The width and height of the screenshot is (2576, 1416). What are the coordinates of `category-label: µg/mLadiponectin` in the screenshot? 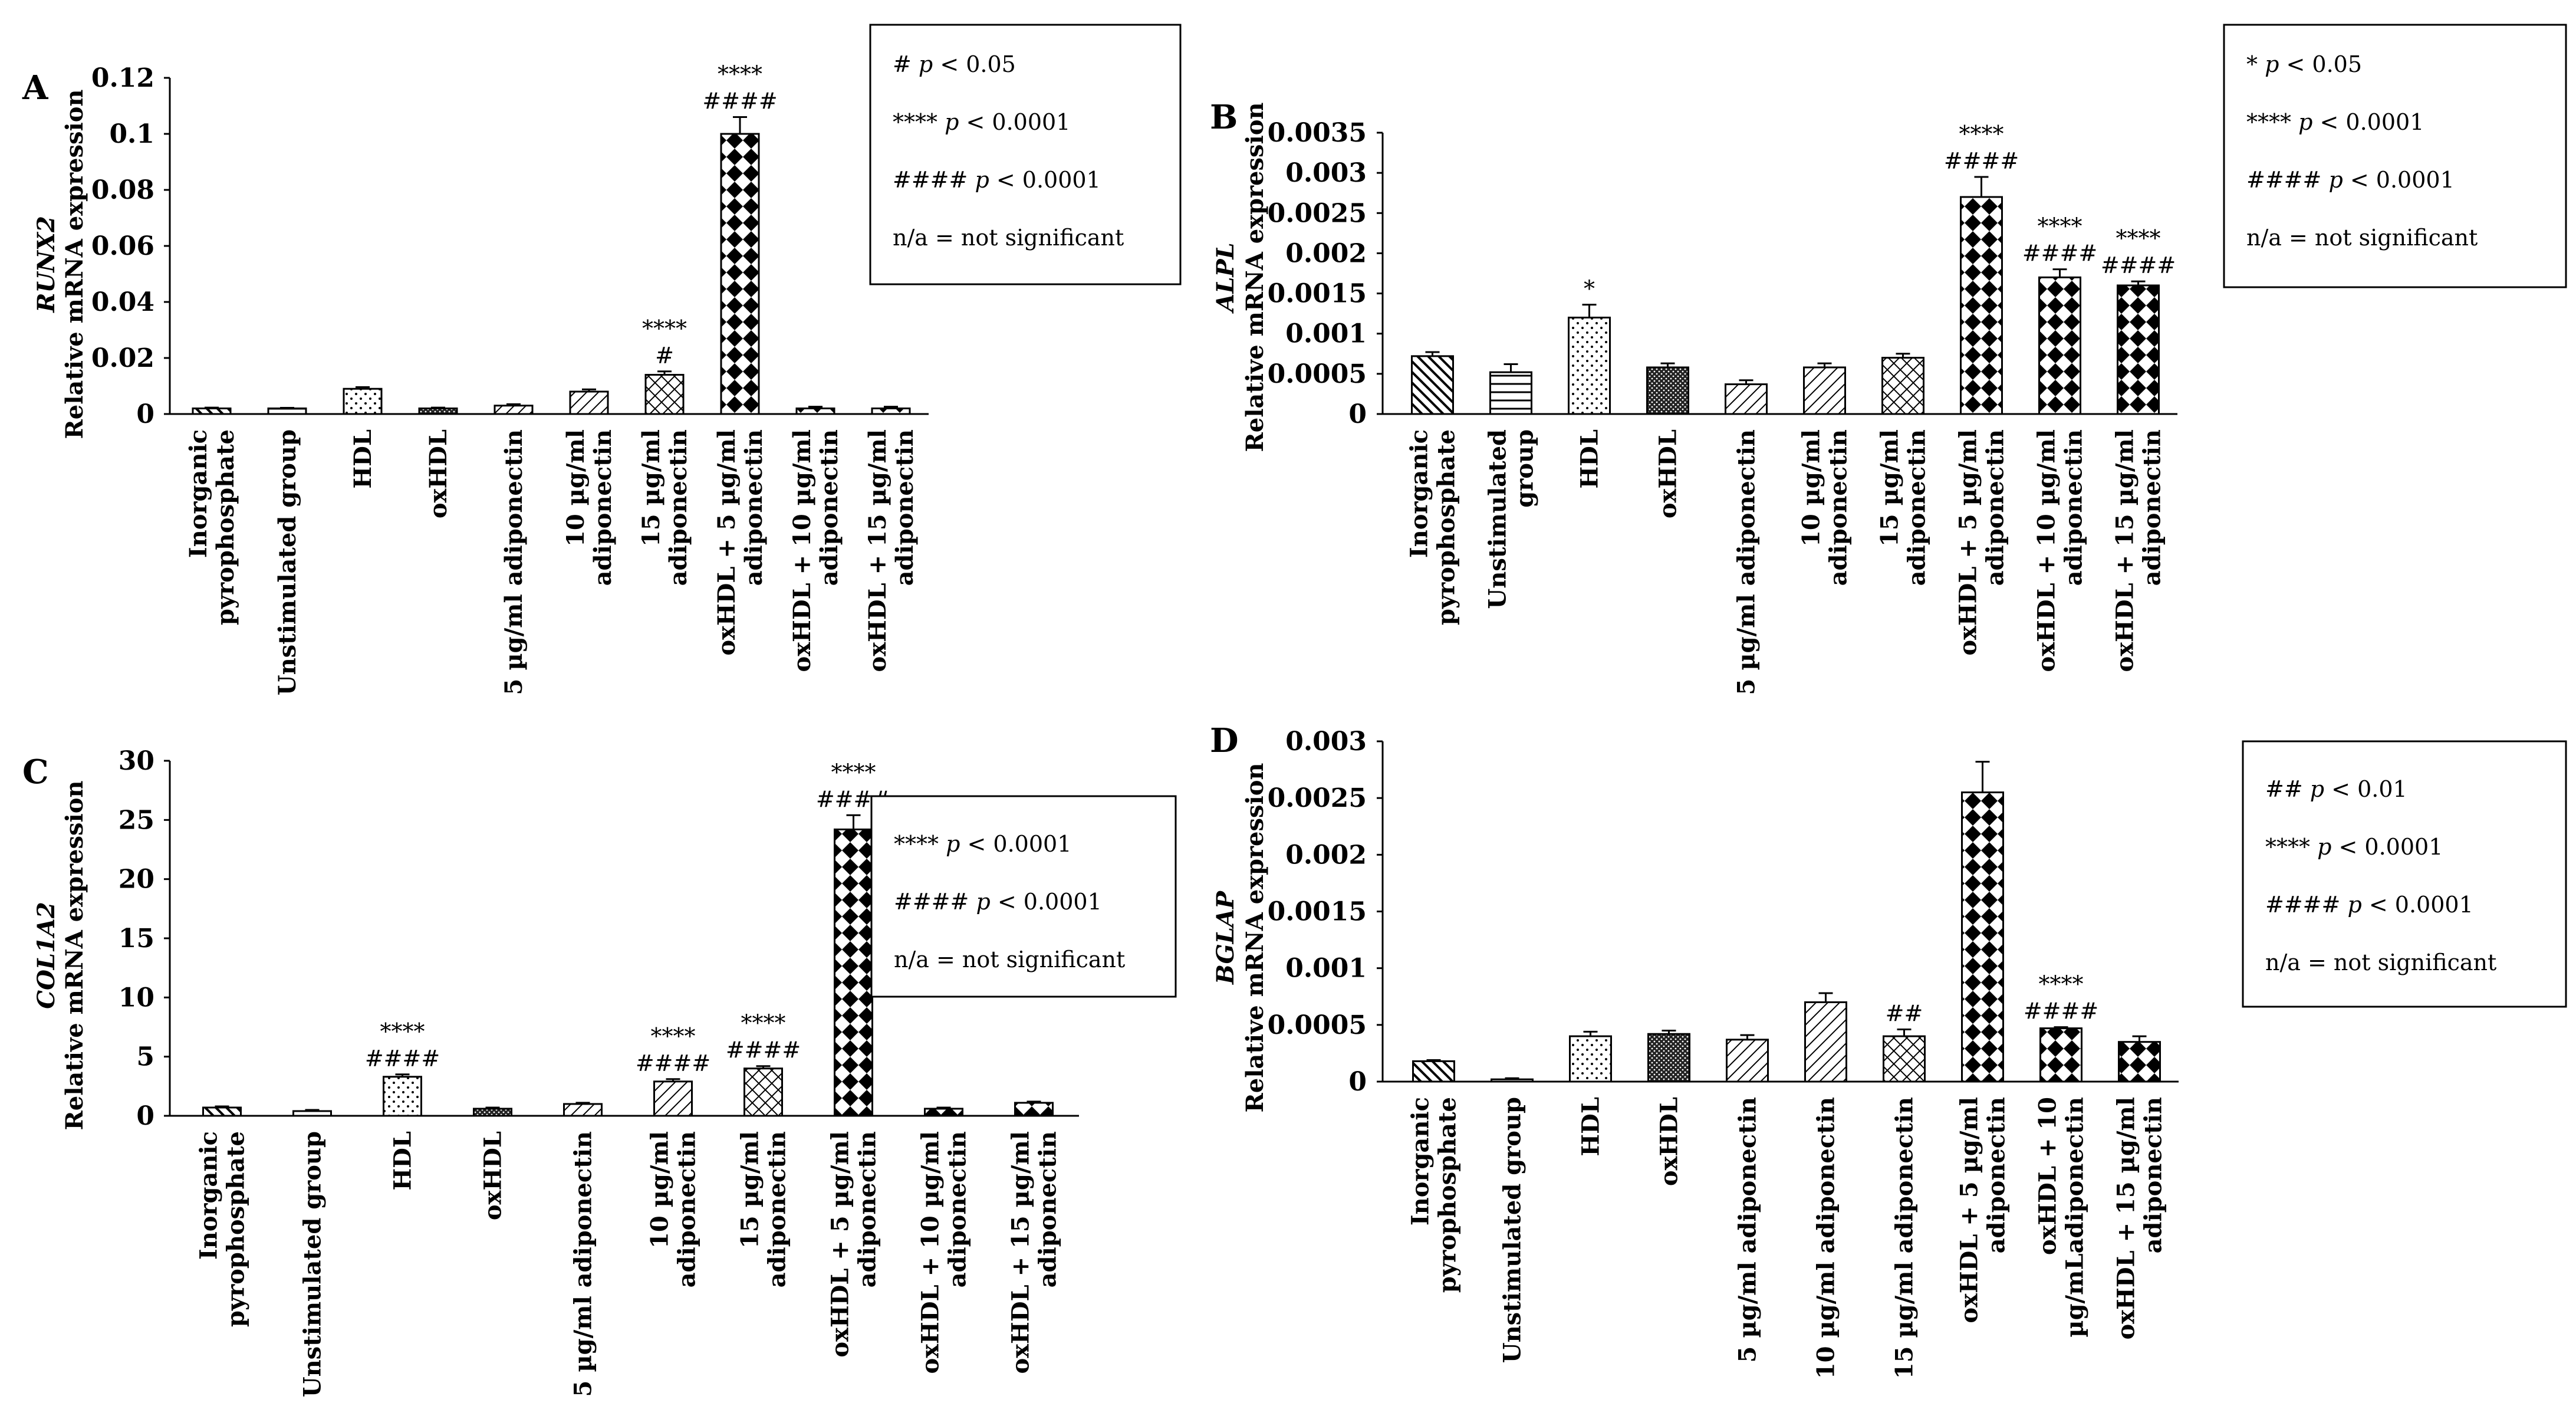 It's located at (2075, 1217).